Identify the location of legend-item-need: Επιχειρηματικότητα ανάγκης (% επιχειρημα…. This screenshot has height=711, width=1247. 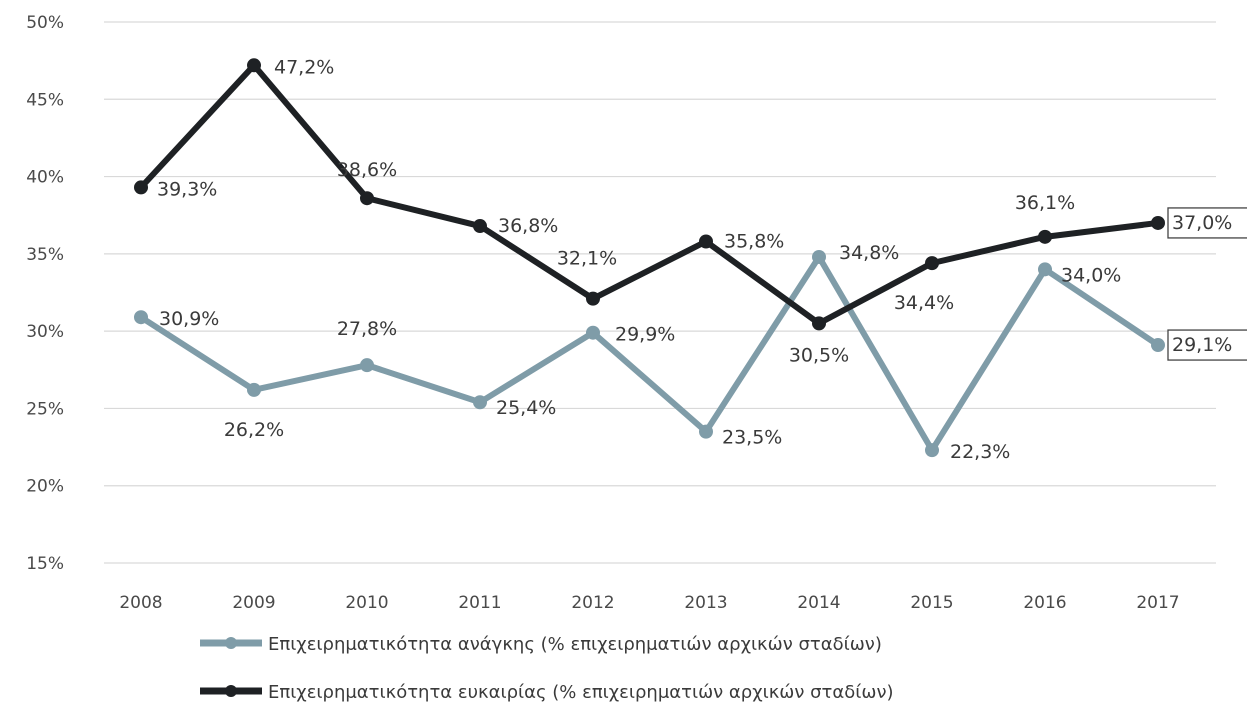
(541, 644).